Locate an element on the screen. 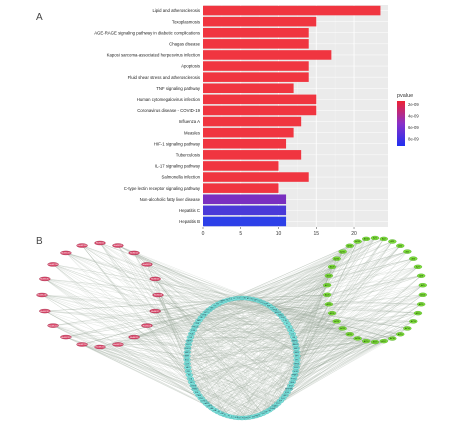  network-node-label: AZ25 is located at coordinates (329, 304).